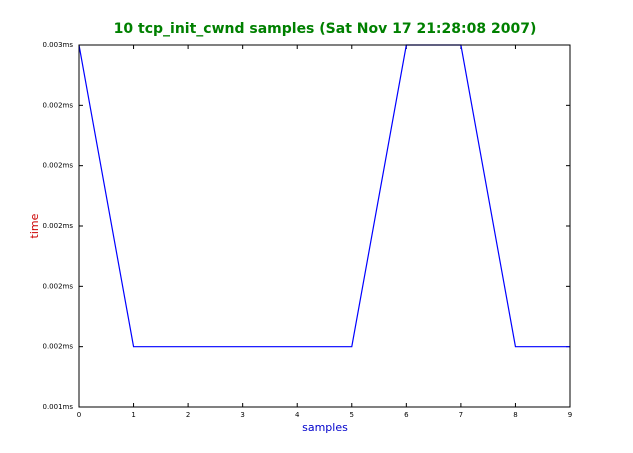 This screenshot has height=453, width=633. Describe the element at coordinates (406, 415) in the screenshot. I see `x-tick-label: 6` at that location.